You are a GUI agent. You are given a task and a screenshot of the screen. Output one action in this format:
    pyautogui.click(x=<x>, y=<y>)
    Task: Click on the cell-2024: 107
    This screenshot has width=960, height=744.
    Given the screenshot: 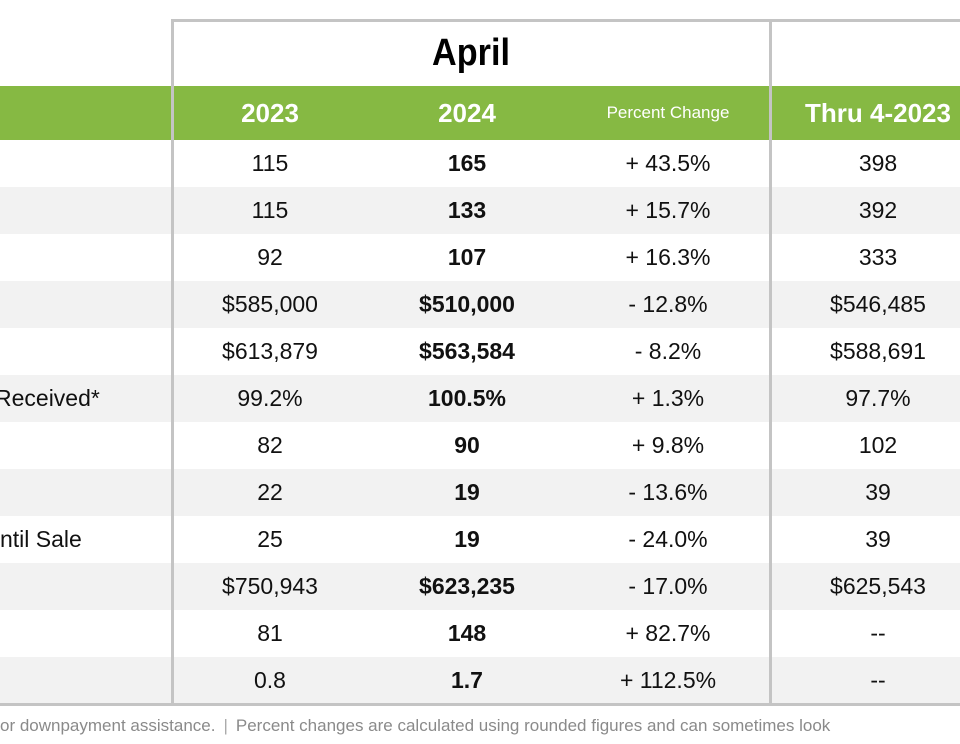 What is the action you would take?
    pyautogui.click(x=467, y=257)
    